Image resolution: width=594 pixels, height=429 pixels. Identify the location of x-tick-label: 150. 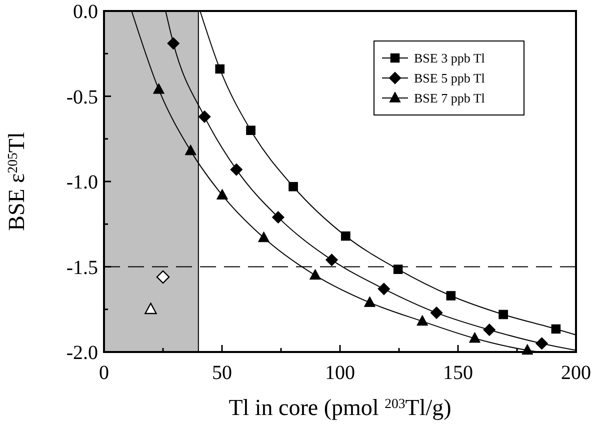
(458, 373).